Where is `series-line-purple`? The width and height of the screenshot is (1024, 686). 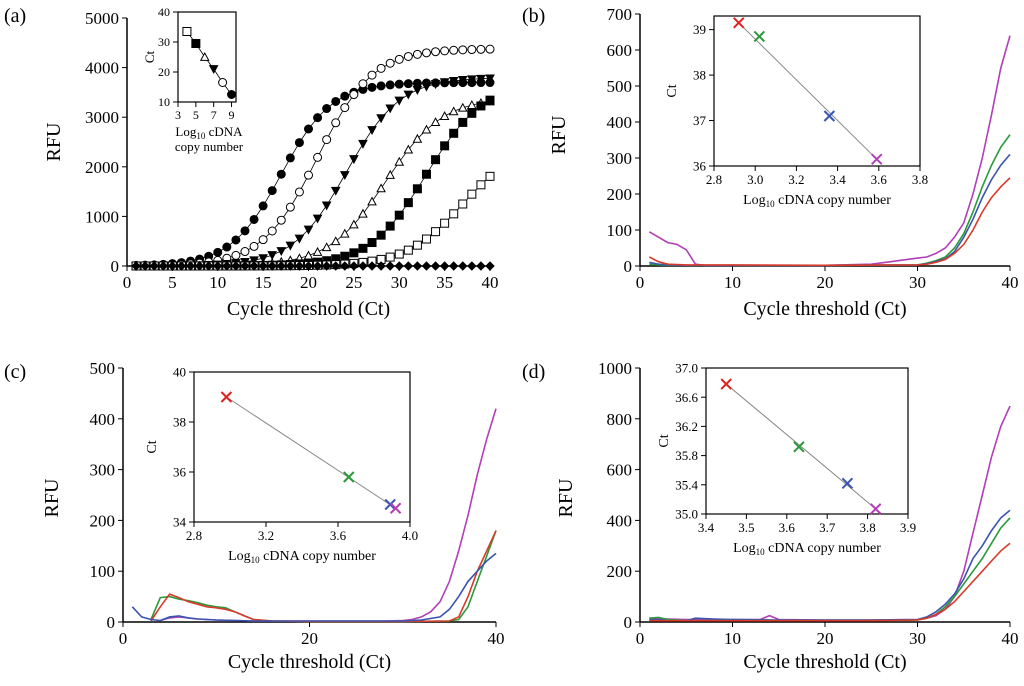 series-line-purple is located at coordinates (829, 151).